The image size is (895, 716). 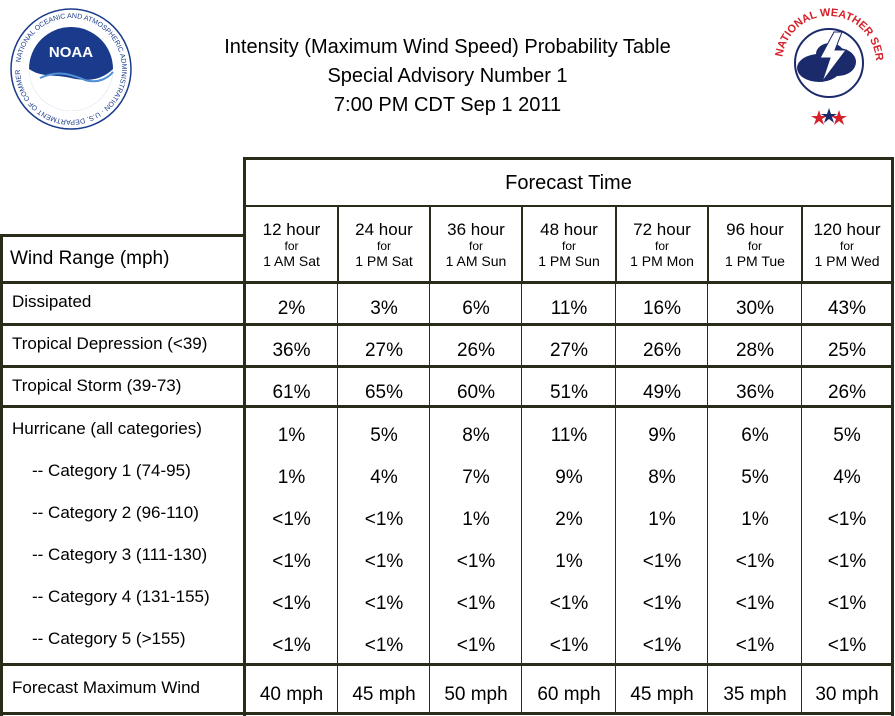 What do you see at coordinates (828, 65) in the screenshot?
I see `nws-logo: NATIONAL WEATHER SERVICE` at bounding box center [828, 65].